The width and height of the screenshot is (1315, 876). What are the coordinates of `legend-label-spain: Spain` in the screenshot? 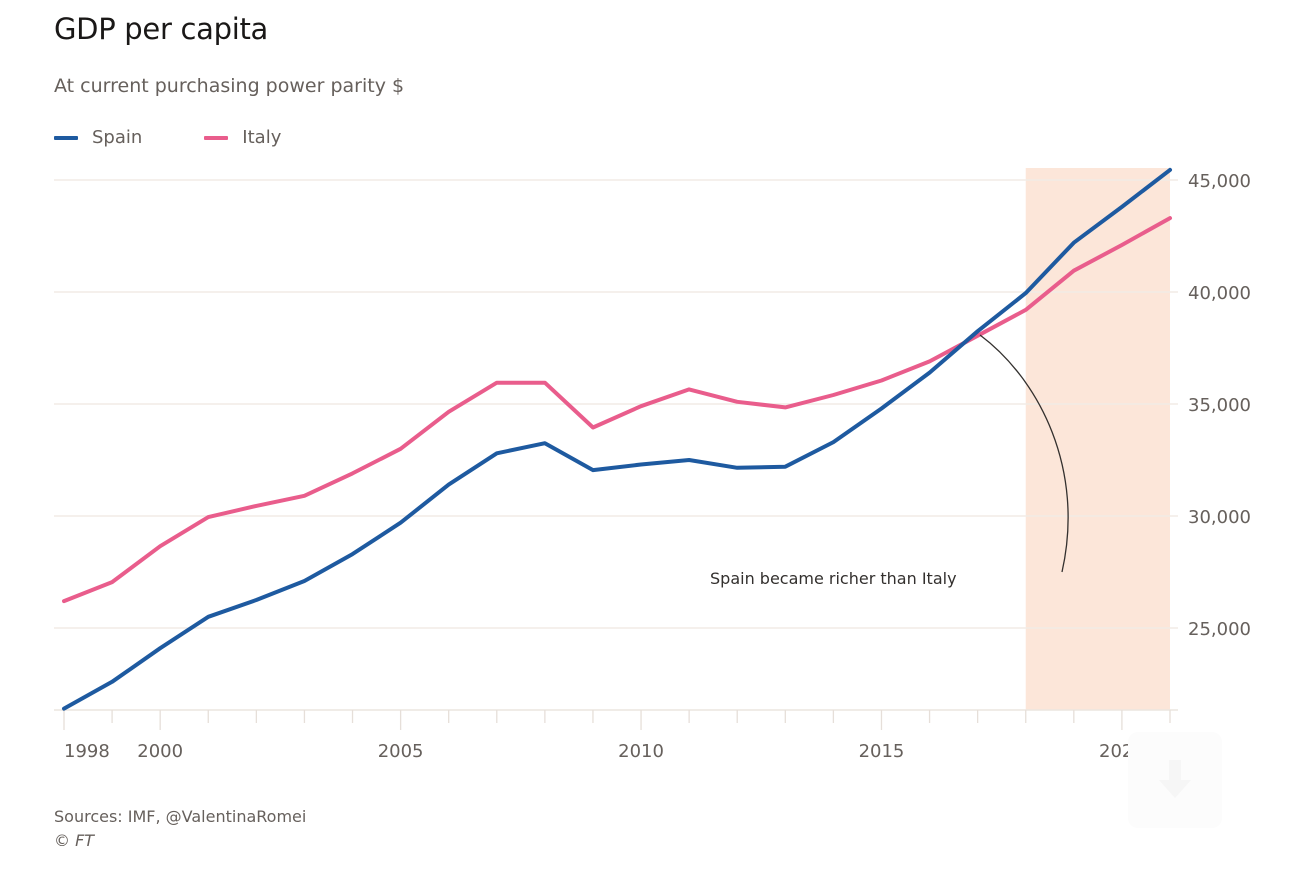 It's located at (117, 137).